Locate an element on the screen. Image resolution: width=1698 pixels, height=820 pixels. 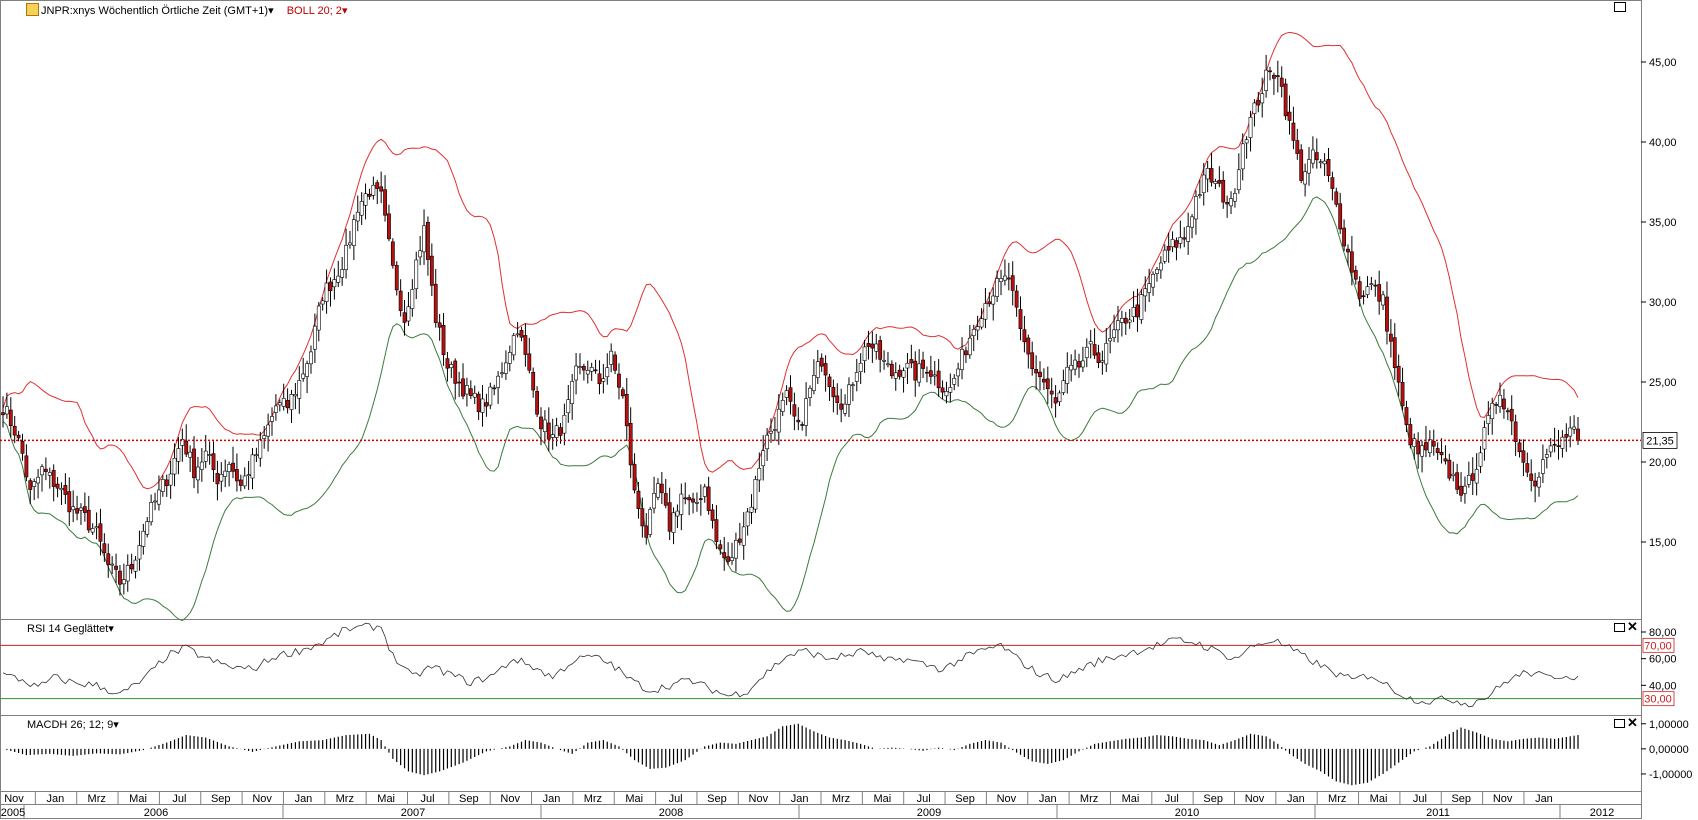
macd-header: MACDH 26; 12; 9▾ is located at coordinates (73, 724).